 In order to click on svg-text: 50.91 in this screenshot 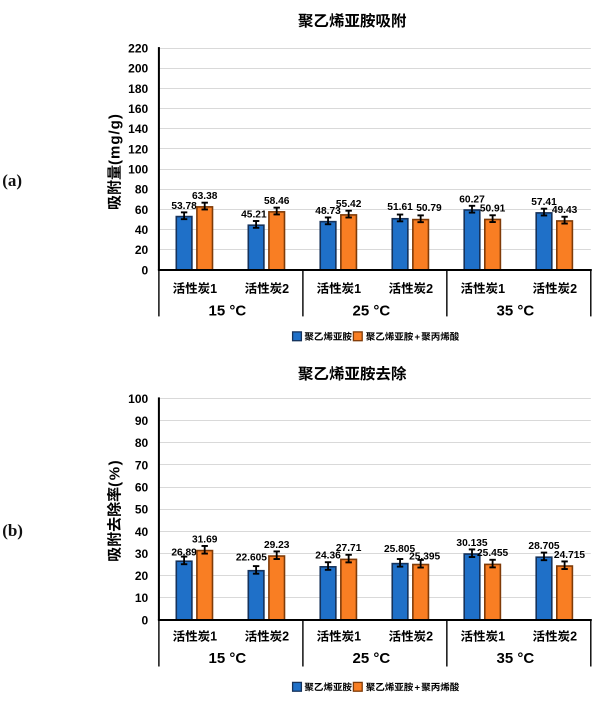, I will do `click(493, 209)`.